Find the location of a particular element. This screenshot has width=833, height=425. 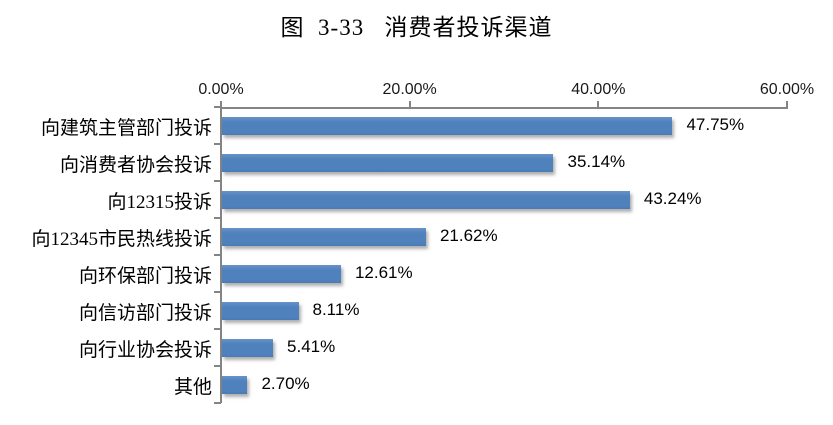

category-label: 向12315投诉 is located at coordinates (159, 202).